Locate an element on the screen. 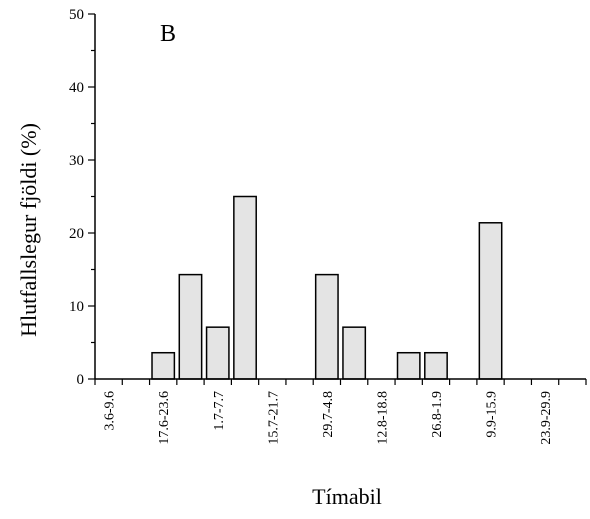  x-category-label-10: 12.8-18.8 is located at coordinates (382, 418).